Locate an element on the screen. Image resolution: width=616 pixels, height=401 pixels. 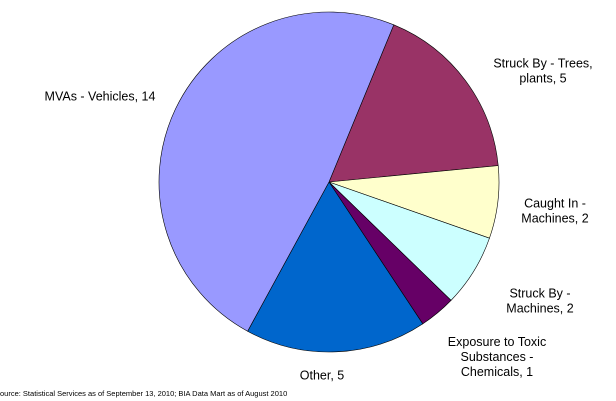
slice-label: MVAs - Vehicles, 14 is located at coordinates (100, 96).